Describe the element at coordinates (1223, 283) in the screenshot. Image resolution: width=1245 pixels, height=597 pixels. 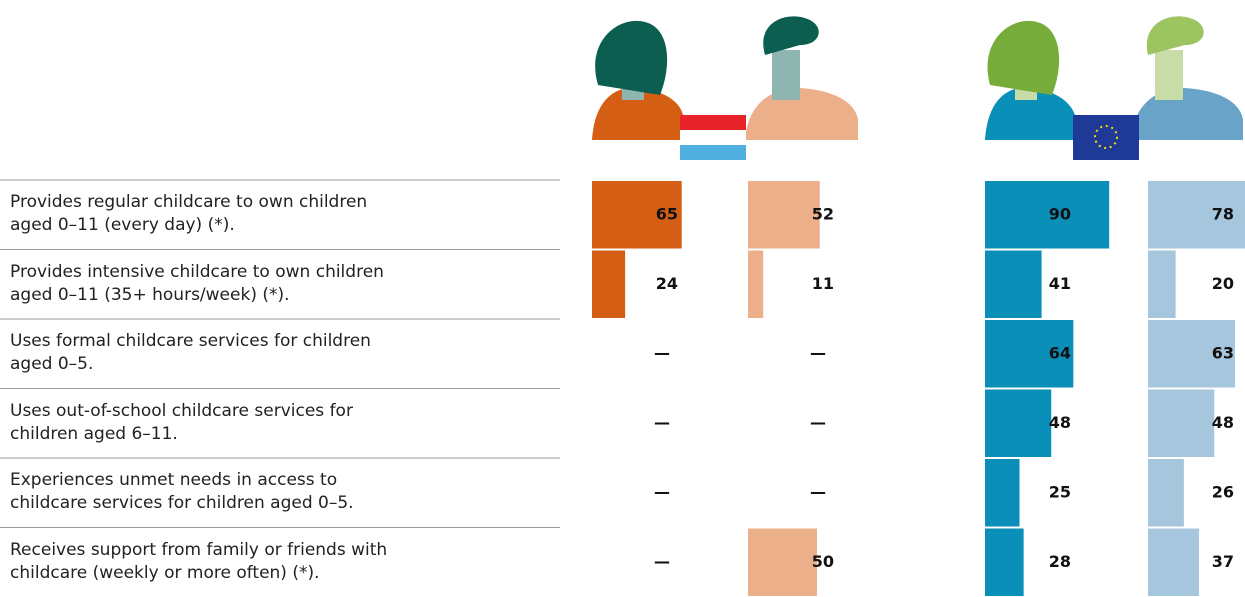
I see `value-label: 20` at that location.